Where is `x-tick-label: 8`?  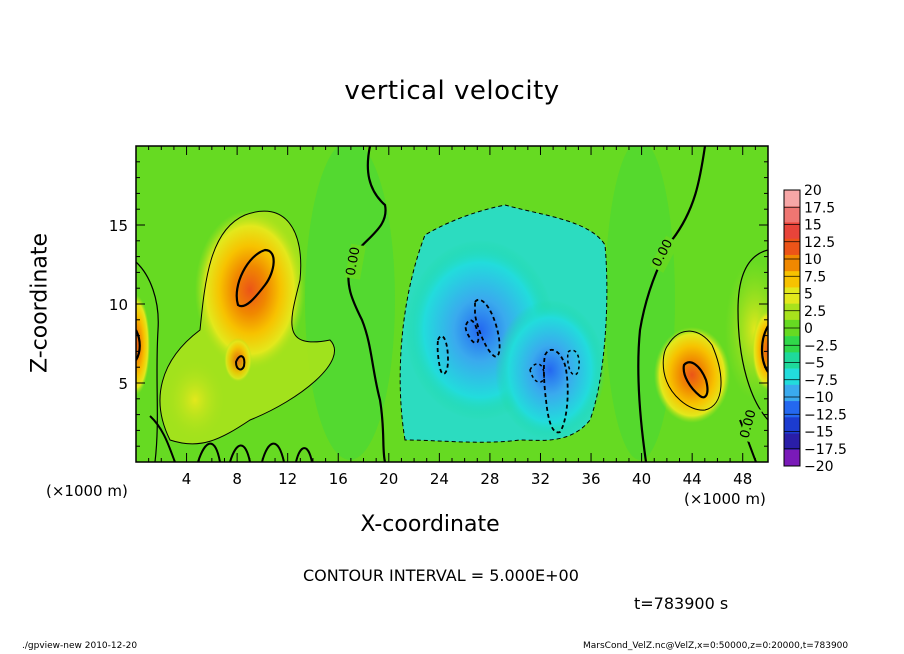 x-tick-label: 8 is located at coordinates (237, 479).